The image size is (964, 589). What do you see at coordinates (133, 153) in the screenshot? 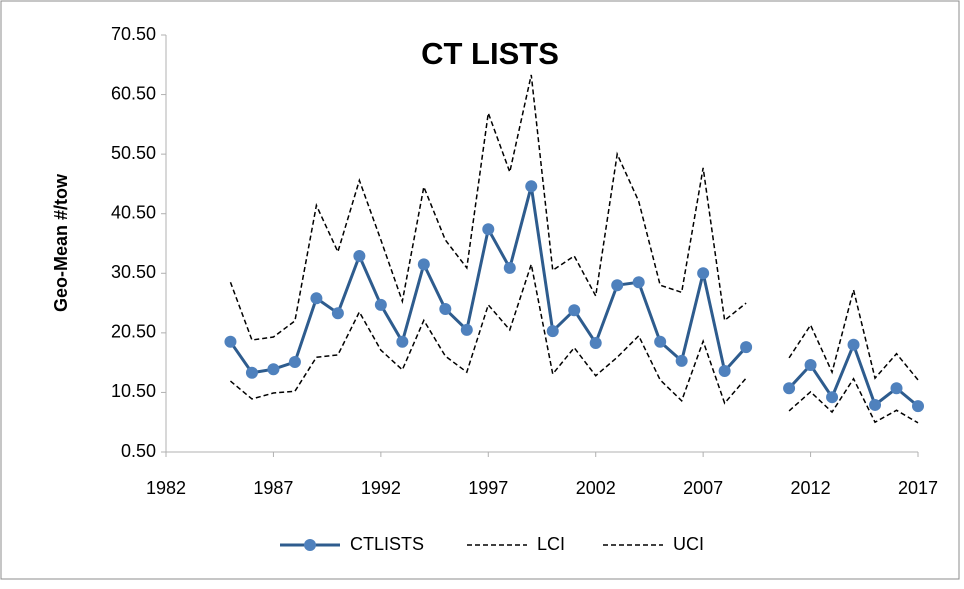
I see `y-tick-label: 50.50` at bounding box center [133, 153].